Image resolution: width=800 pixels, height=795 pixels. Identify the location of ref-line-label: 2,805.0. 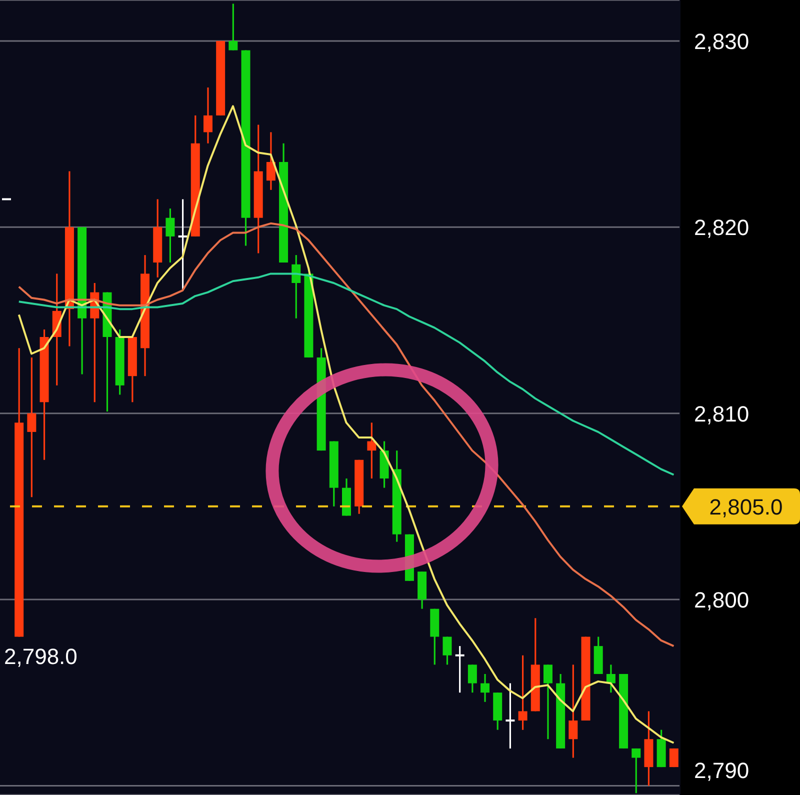
(746, 507).